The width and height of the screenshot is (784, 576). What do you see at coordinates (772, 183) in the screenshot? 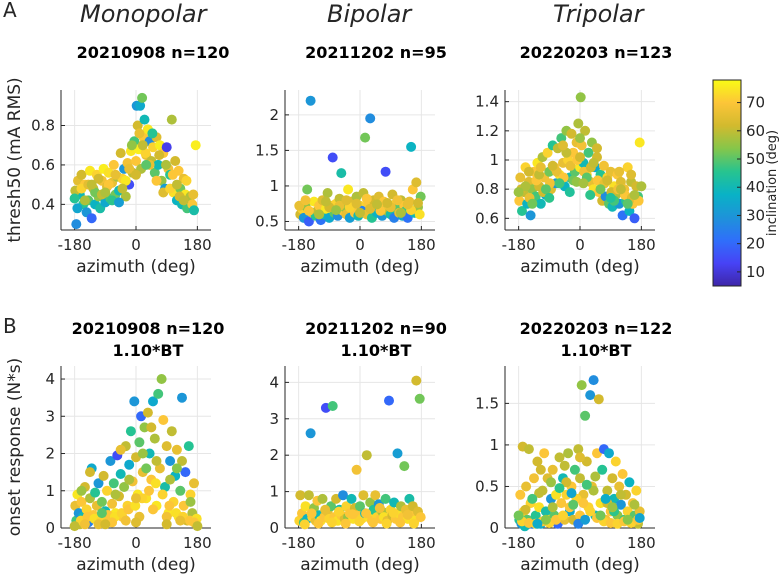
I see `colorbar-label: inclination (deg)` at bounding box center [772, 183].